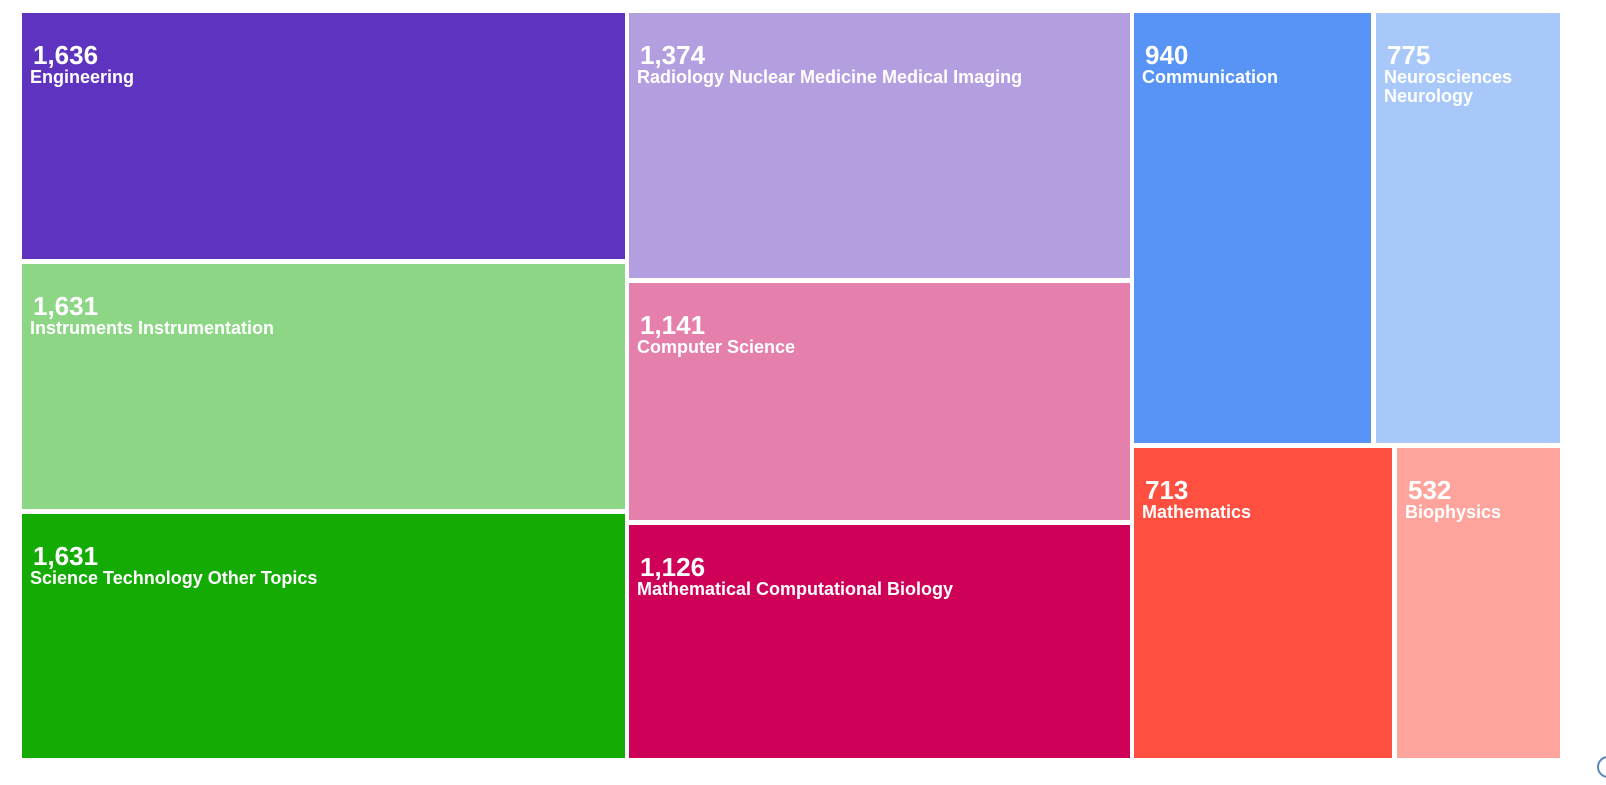 This screenshot has height=785, width=1606. Describe the element at coordinates (174, 578) in the screenshot. I see `cell-category-label: Science Technology Other Topics` at that location.